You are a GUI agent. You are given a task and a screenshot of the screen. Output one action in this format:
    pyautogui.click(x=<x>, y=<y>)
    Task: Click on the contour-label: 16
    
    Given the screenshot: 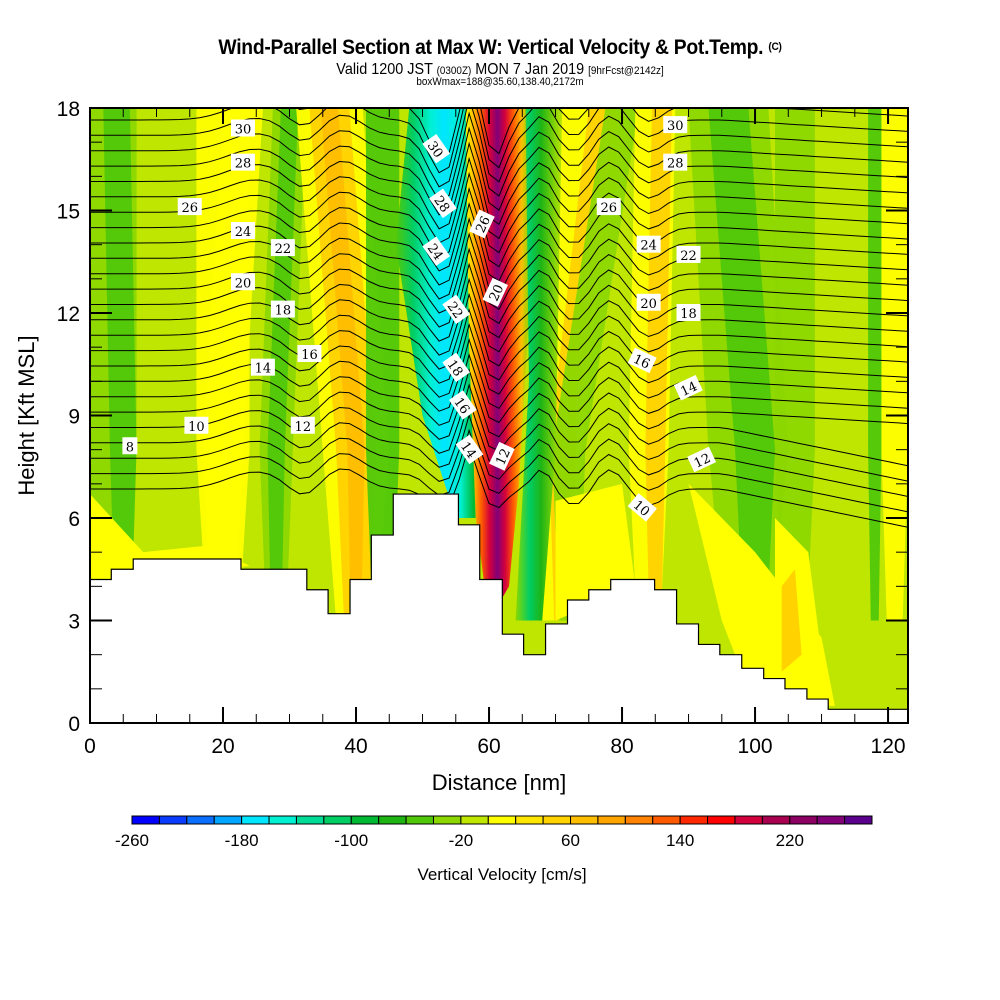 What is the action you would take?
    pyautogui.click(x=642, y=360)
    